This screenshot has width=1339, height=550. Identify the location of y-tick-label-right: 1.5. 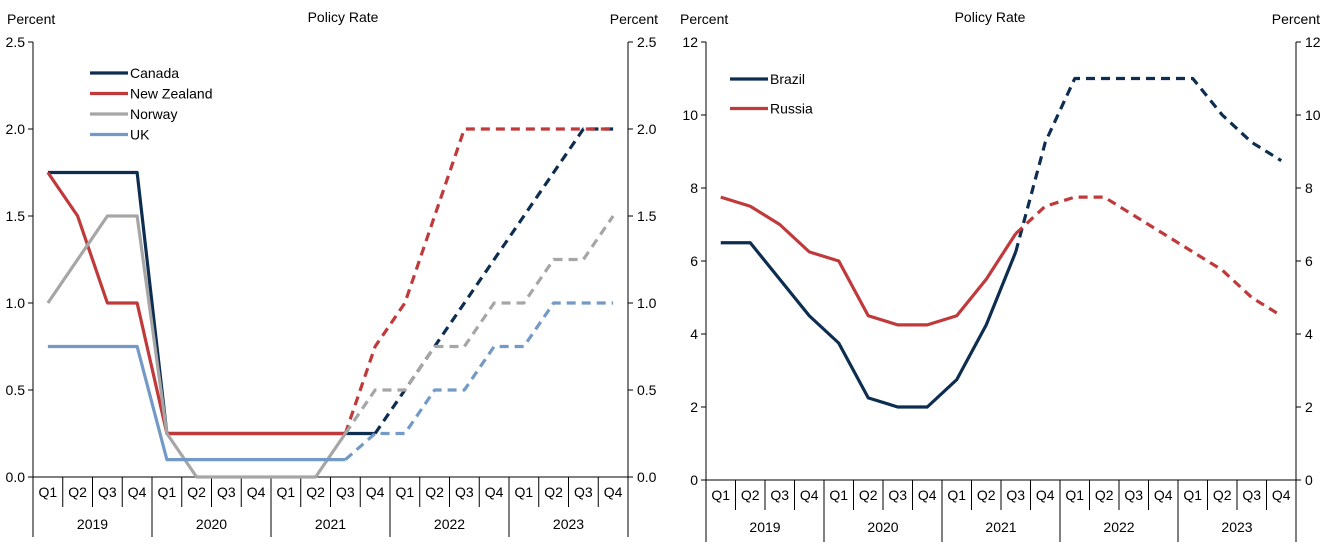
(647, 216).